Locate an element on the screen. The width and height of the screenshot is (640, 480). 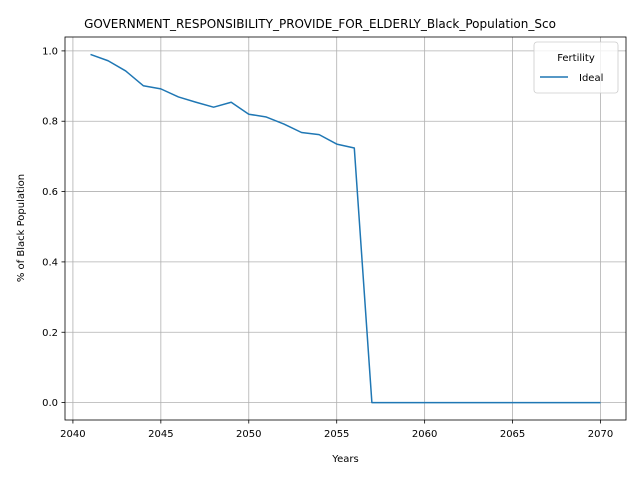
legend-box is located at coordinates (576, 67).